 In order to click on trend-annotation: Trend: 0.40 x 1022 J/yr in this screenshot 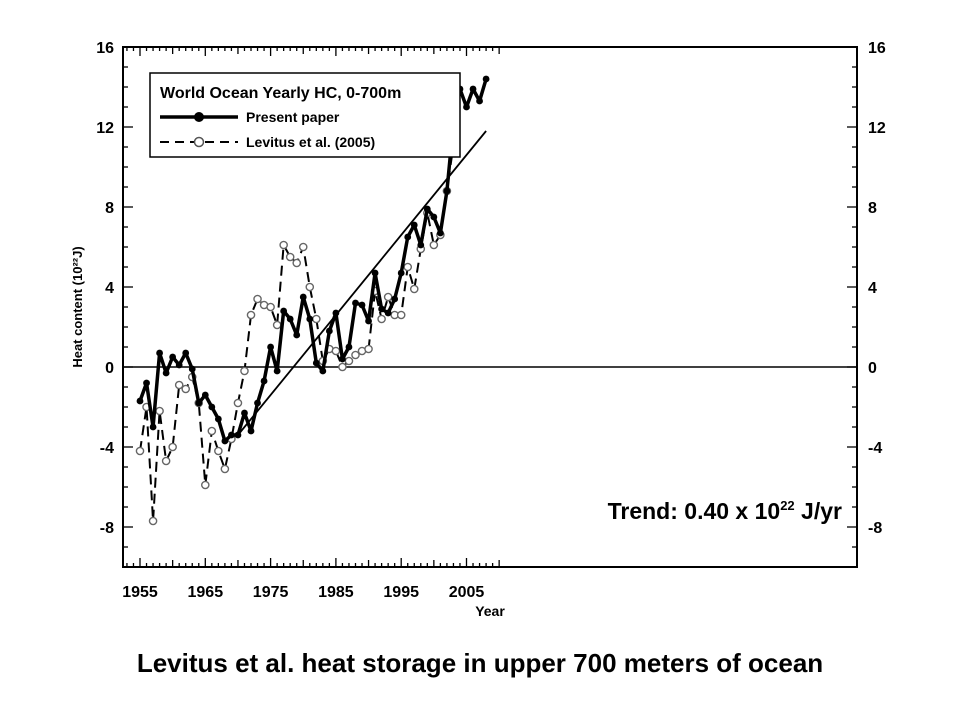, I will do `click(725, 511)`.